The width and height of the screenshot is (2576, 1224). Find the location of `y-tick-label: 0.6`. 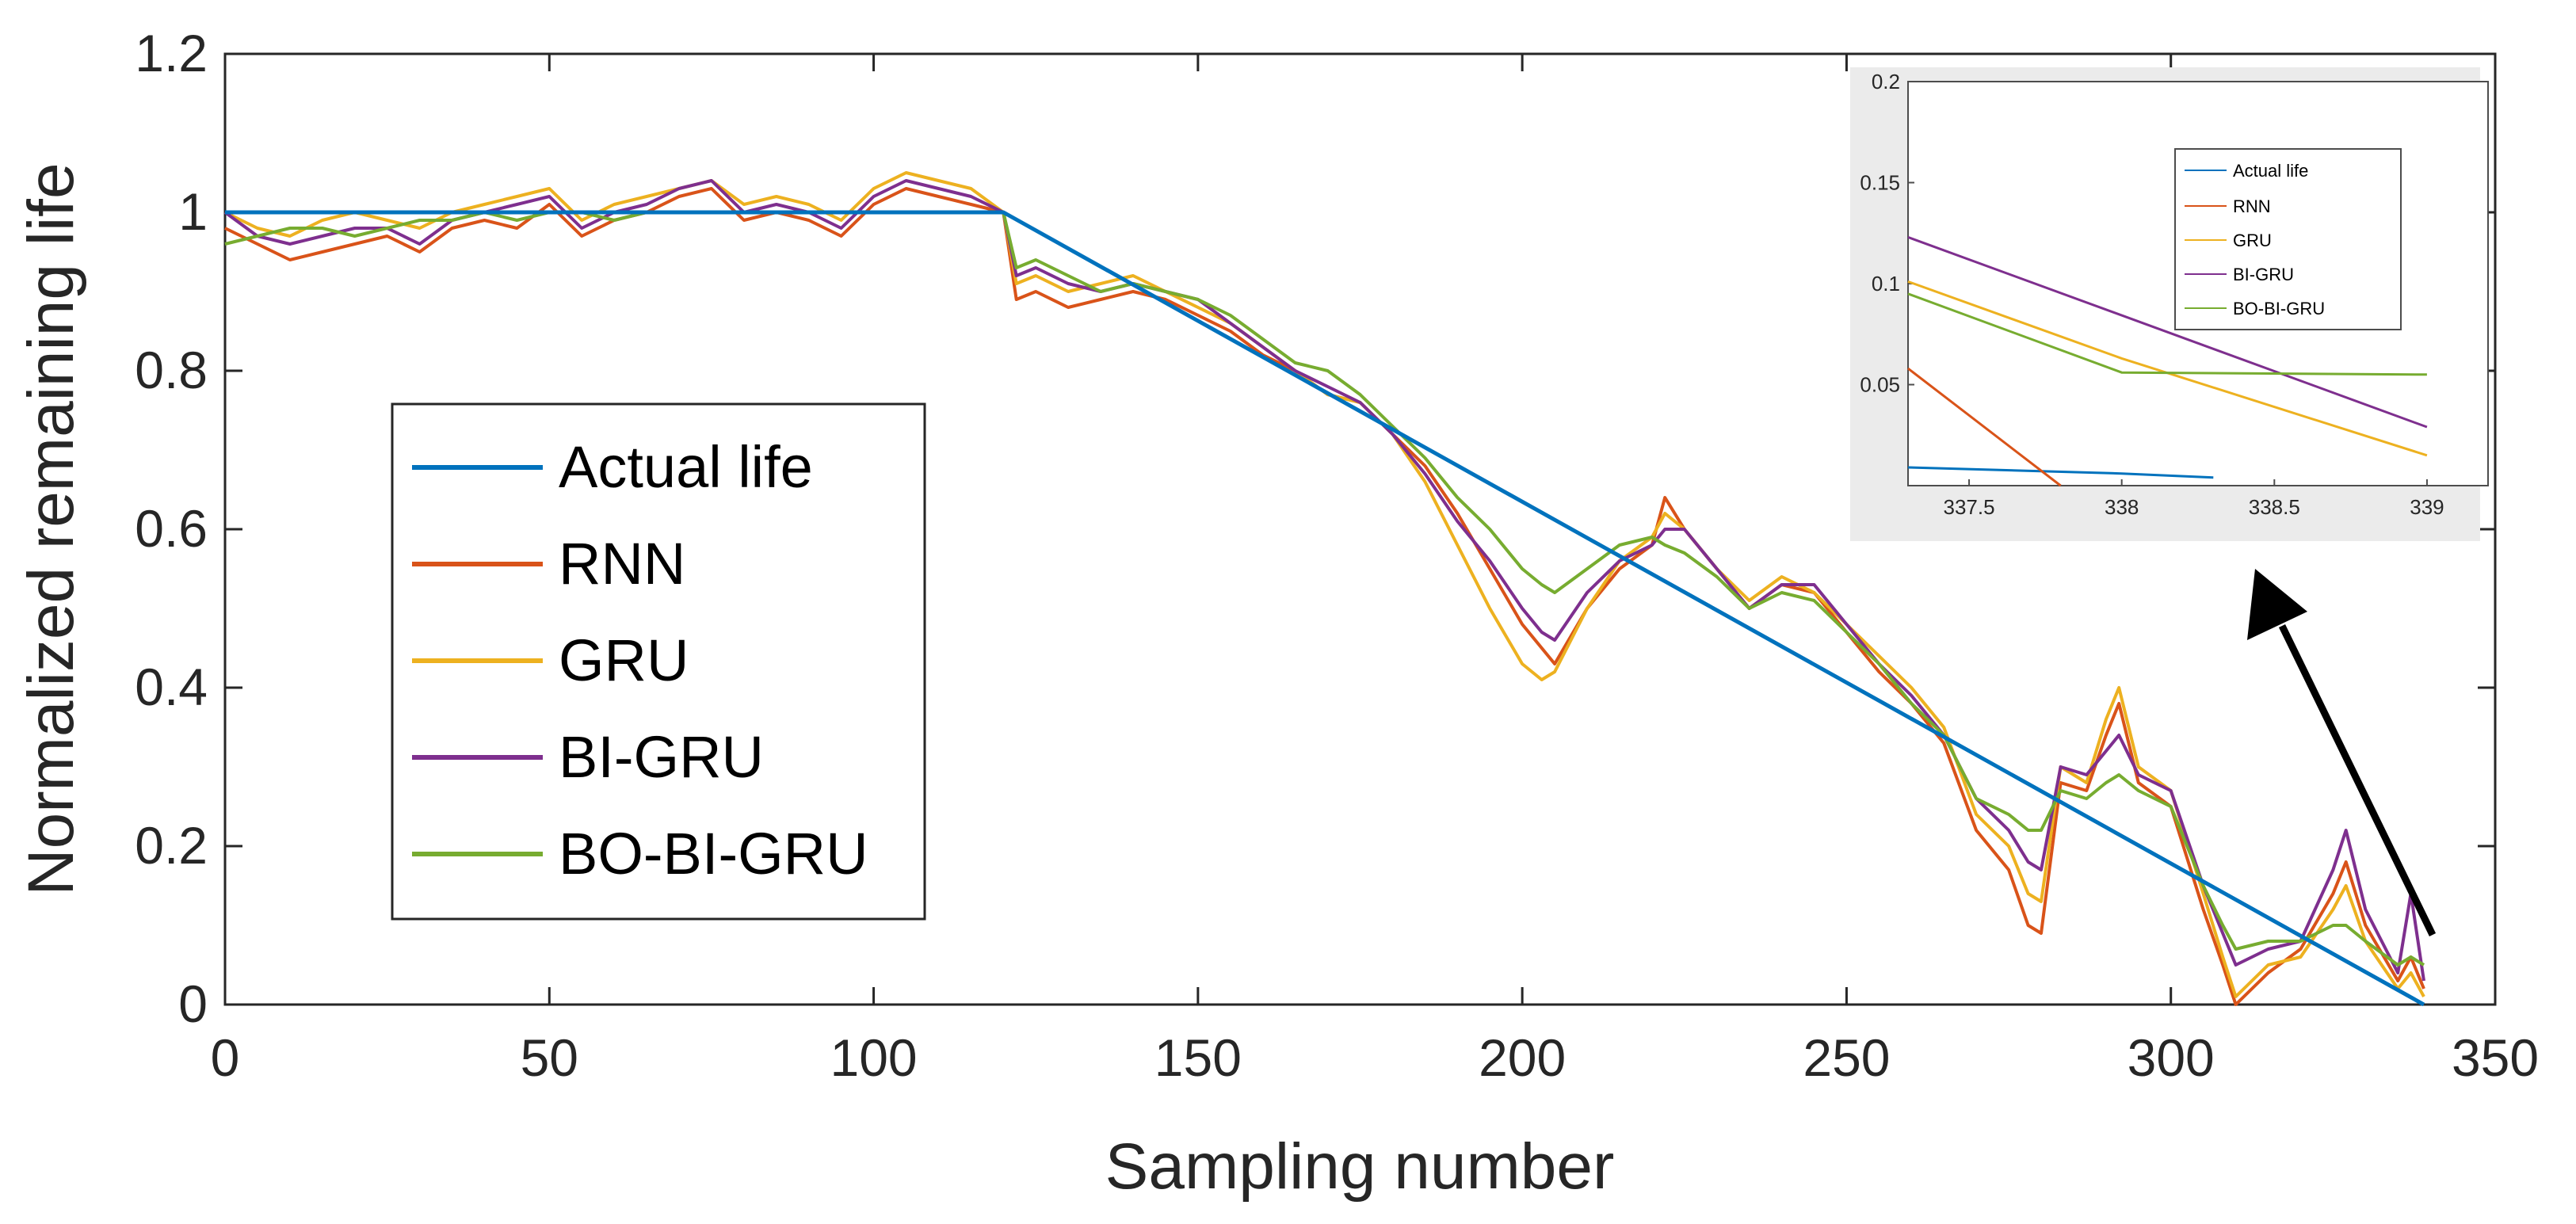

y-tick-label: 0.6 is located at coordinates (171, 528).